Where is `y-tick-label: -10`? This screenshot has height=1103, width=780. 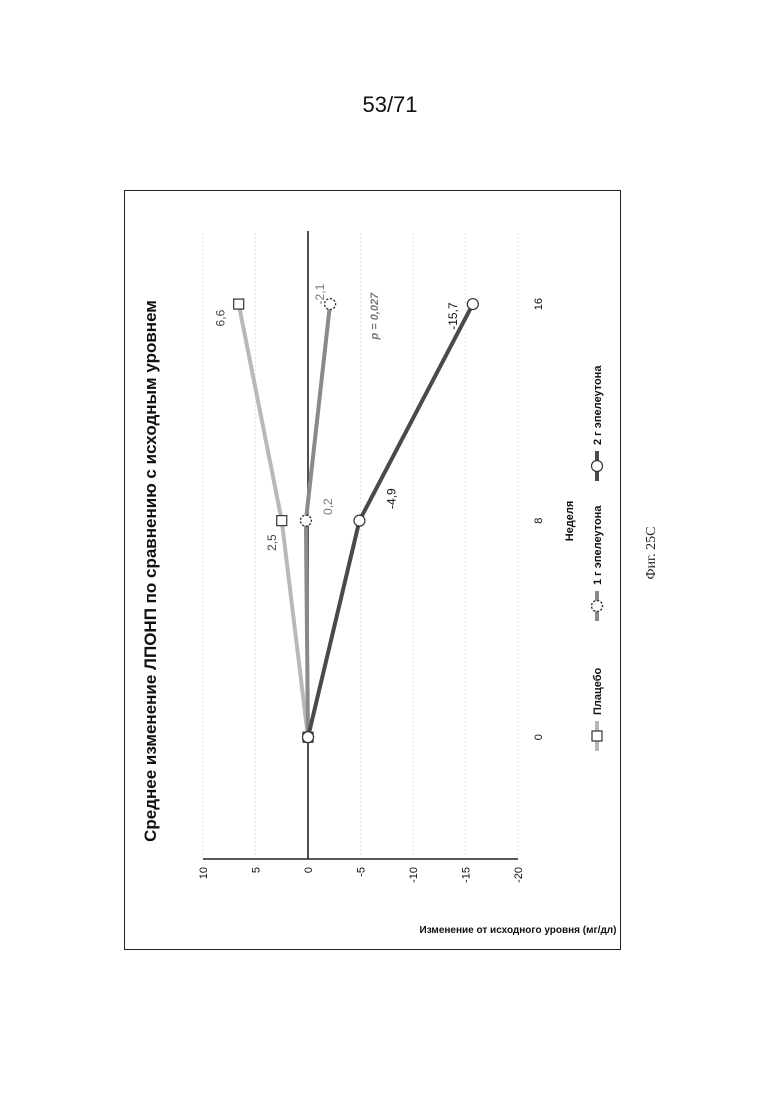 y-tick-label: -10 is located at coordinates (414, 875).